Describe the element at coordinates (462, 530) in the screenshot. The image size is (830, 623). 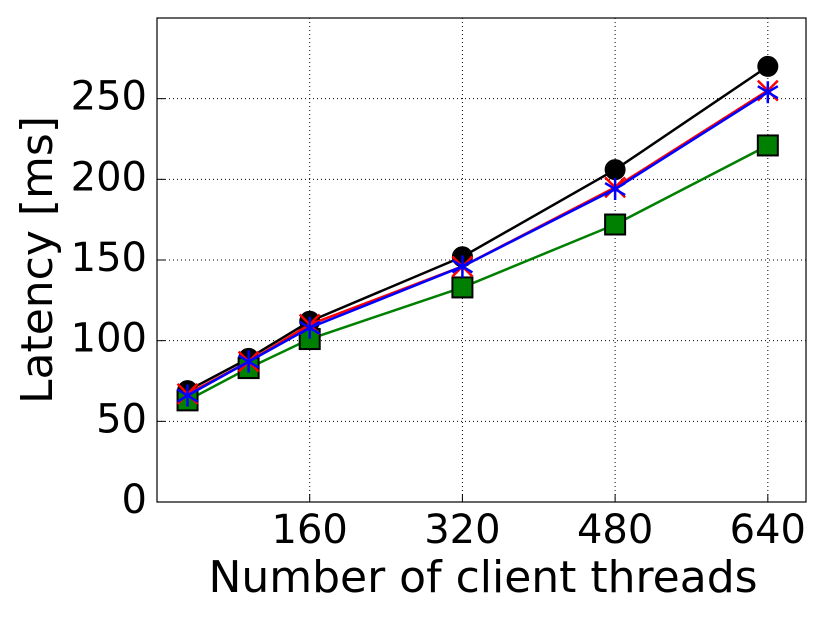
I see `x-tick-label: 320` at that location.